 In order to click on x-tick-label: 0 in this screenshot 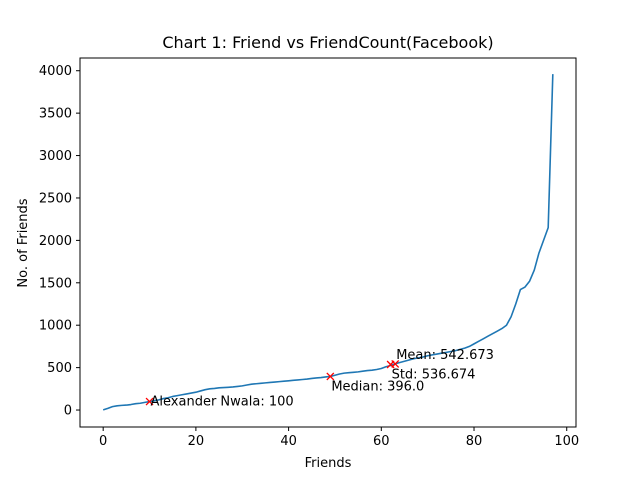, I will do `click(103, 441)`.